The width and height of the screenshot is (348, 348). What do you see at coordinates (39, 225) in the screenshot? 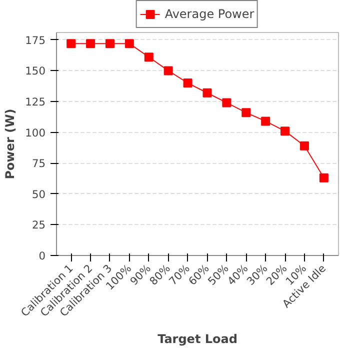
I see `y-tick-label: 25` at bounding box center [39, 225].